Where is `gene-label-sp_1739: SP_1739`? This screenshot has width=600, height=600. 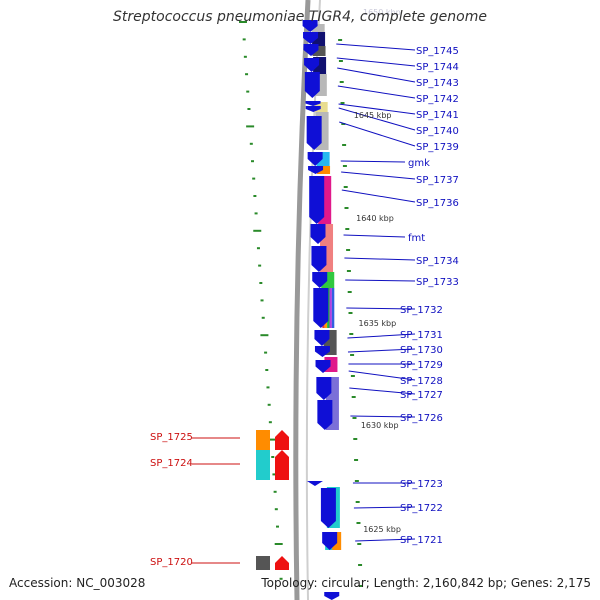
gene-label-sp_1739: SP_1739 is located at coordinates (437, 147).